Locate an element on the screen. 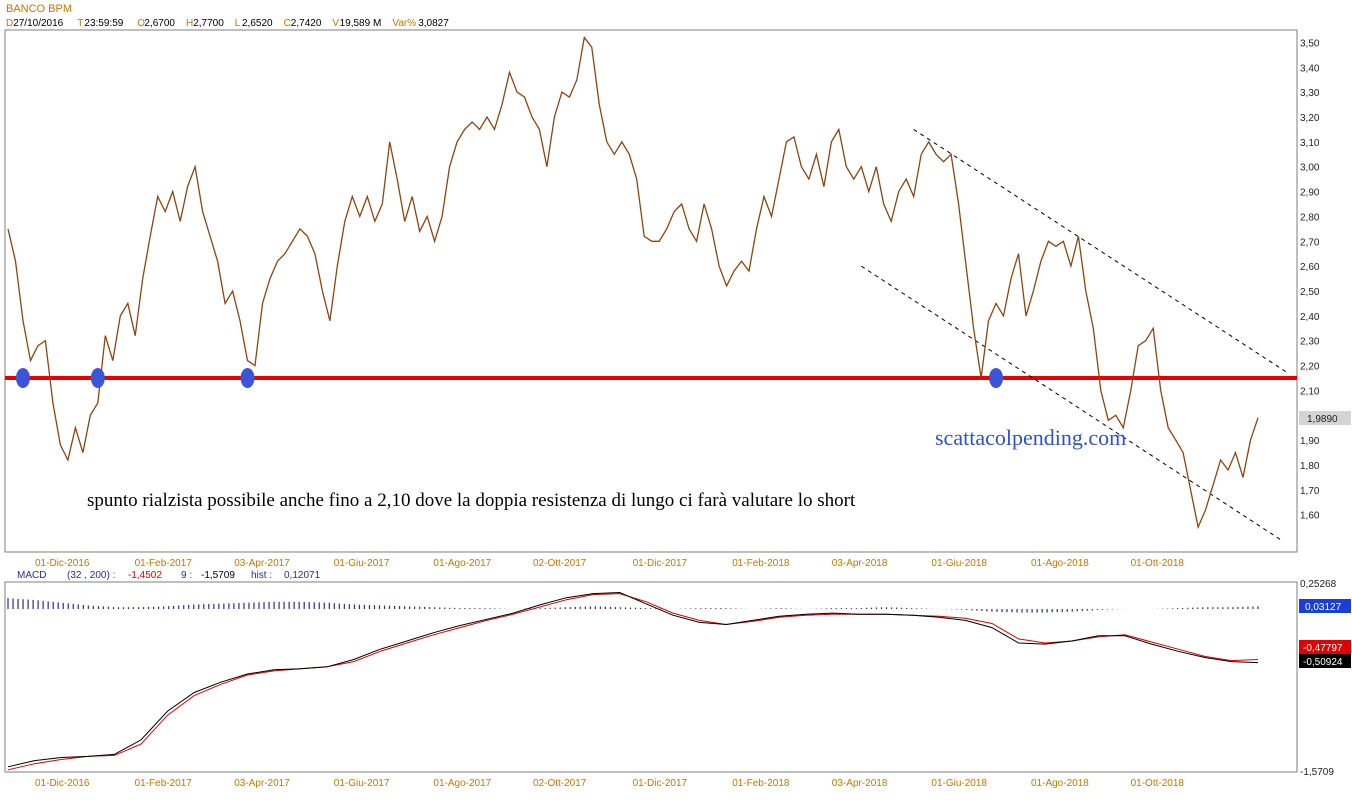 The height and width of the screenshot is (800, 1352). y-tick-label: 3,10 is located at coordinates (1310, 143).